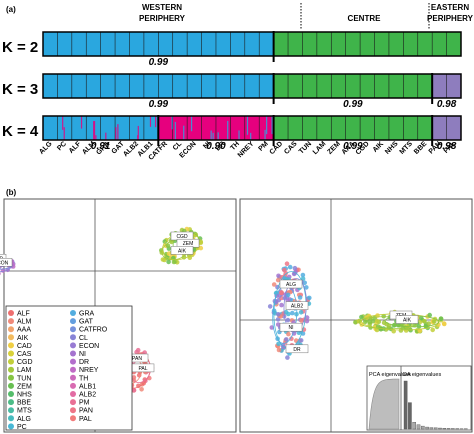 This screenshot has height=434, width=474. I want to click on legend-entry: PAL, so click(85, 419).